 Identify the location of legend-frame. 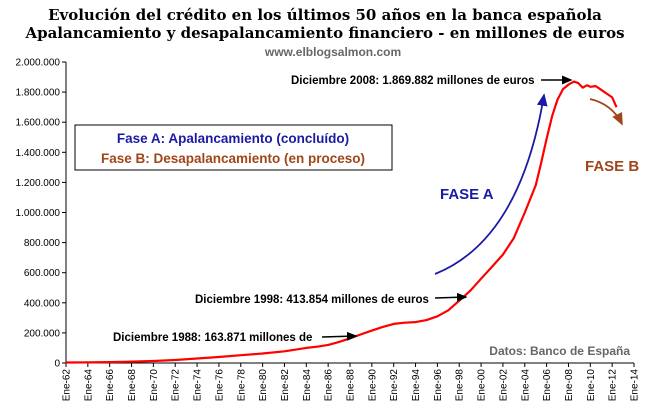
(233, 147).